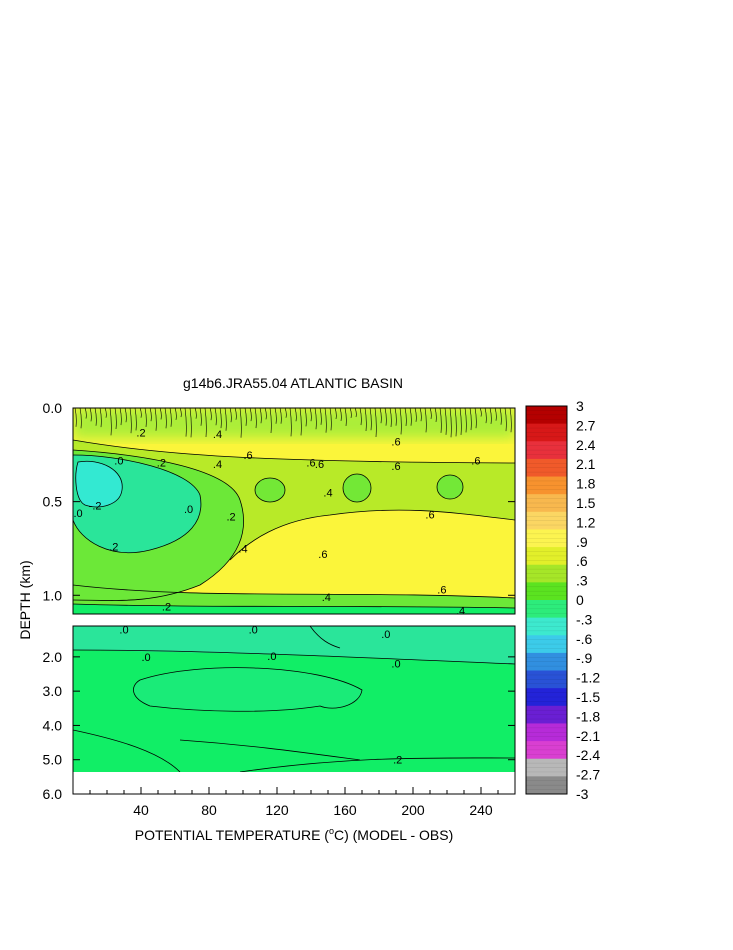  Describe the element at coordinates (294, 609) in the screenshot. I see `upper-bottom-deep` at that location.